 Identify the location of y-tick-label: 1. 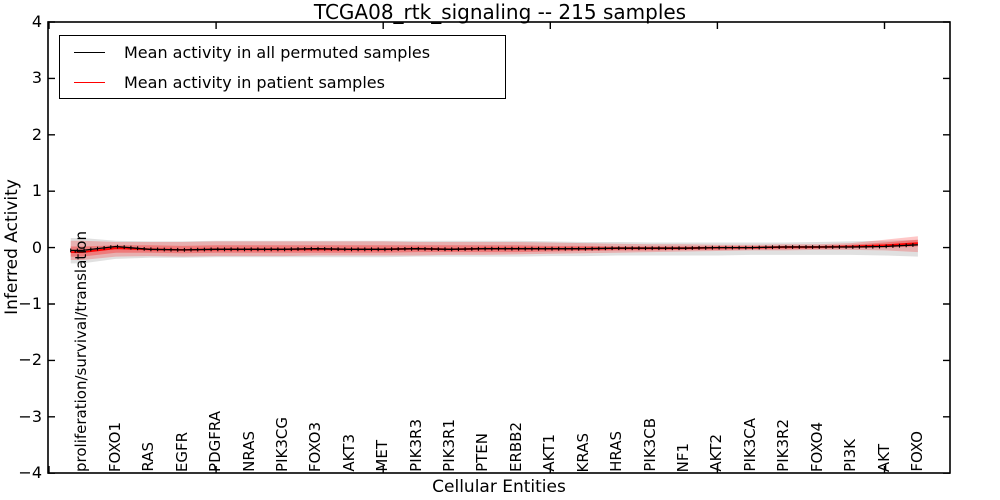
(36, 191).